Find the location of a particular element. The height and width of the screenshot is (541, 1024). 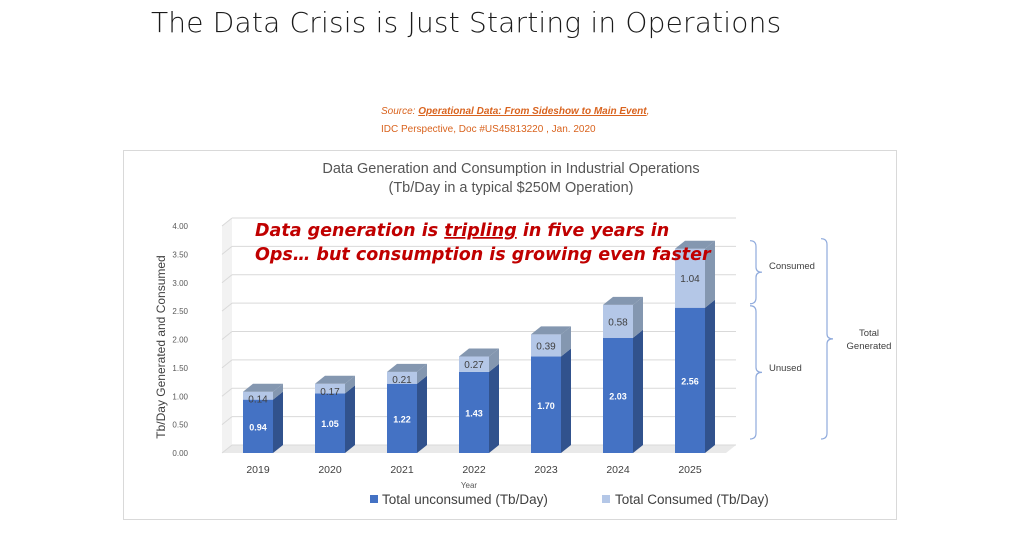

braces is located at coordinates (791, 339).